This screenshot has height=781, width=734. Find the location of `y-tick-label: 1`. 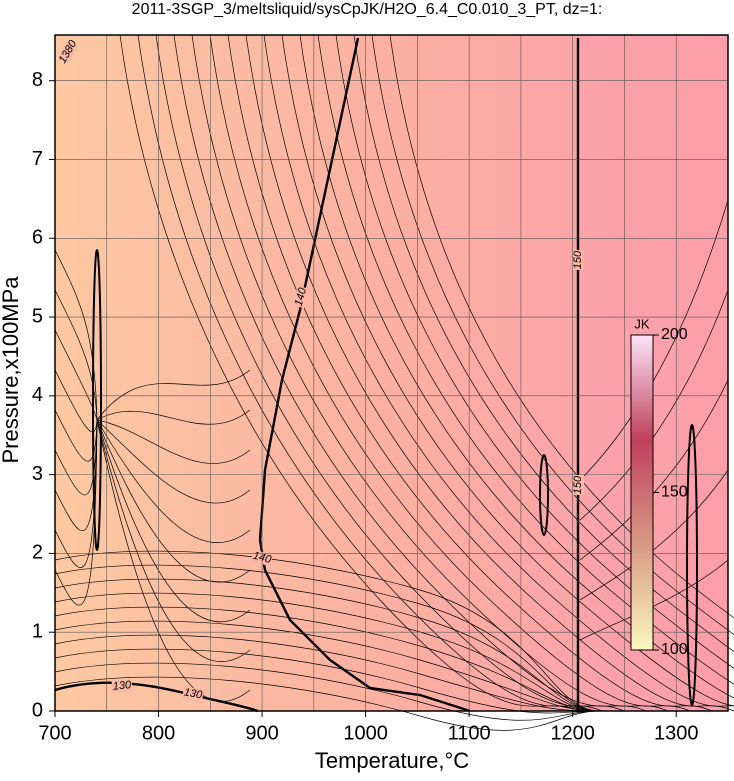

y-tick-label: 1 is located at coordinates (37, 631).